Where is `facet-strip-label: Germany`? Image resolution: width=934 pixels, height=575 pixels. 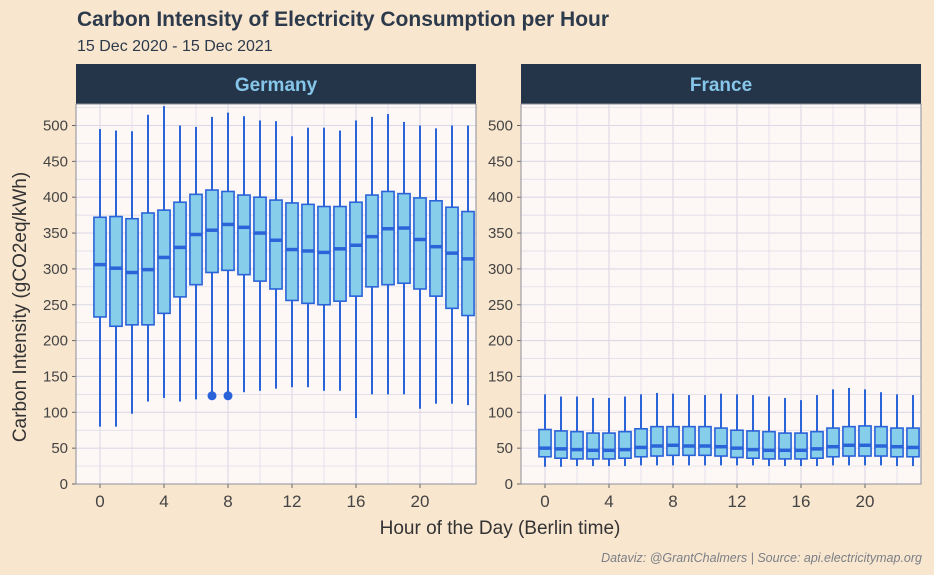 facet-strip-label: Germany is located at coordinates (276, 85).